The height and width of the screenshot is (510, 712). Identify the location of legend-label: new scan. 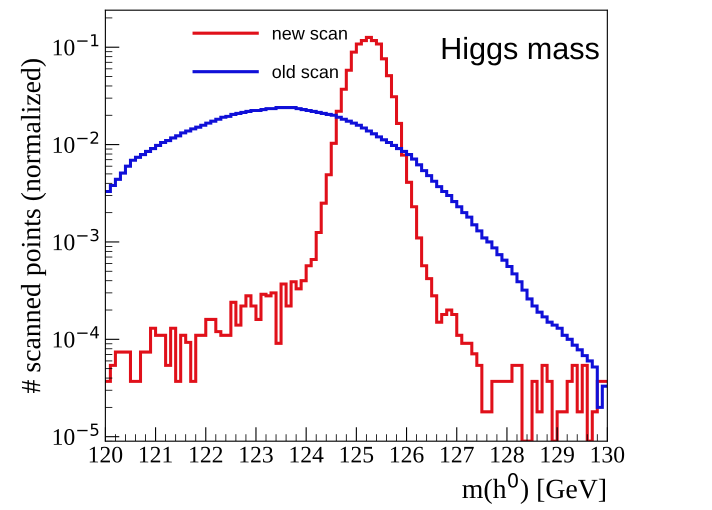
(309, 35).